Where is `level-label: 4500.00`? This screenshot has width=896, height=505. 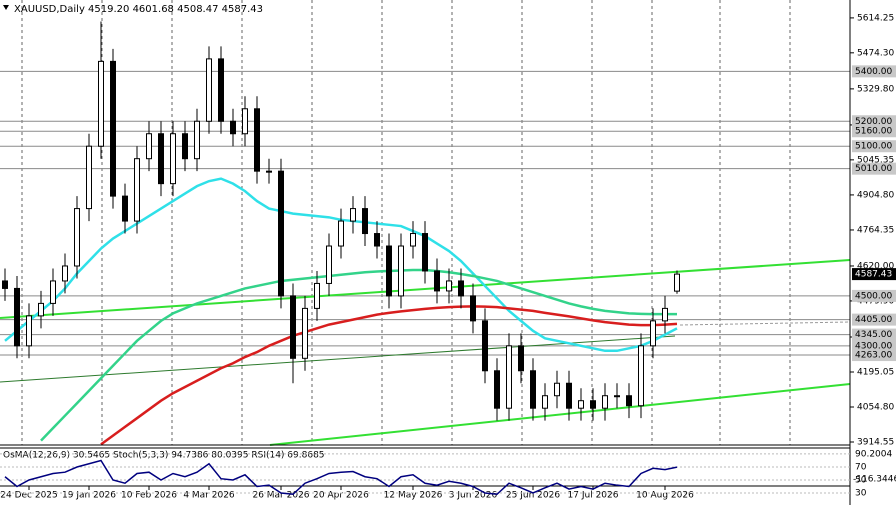
level-label: 4500.00 is located at coordinates (873, 296).